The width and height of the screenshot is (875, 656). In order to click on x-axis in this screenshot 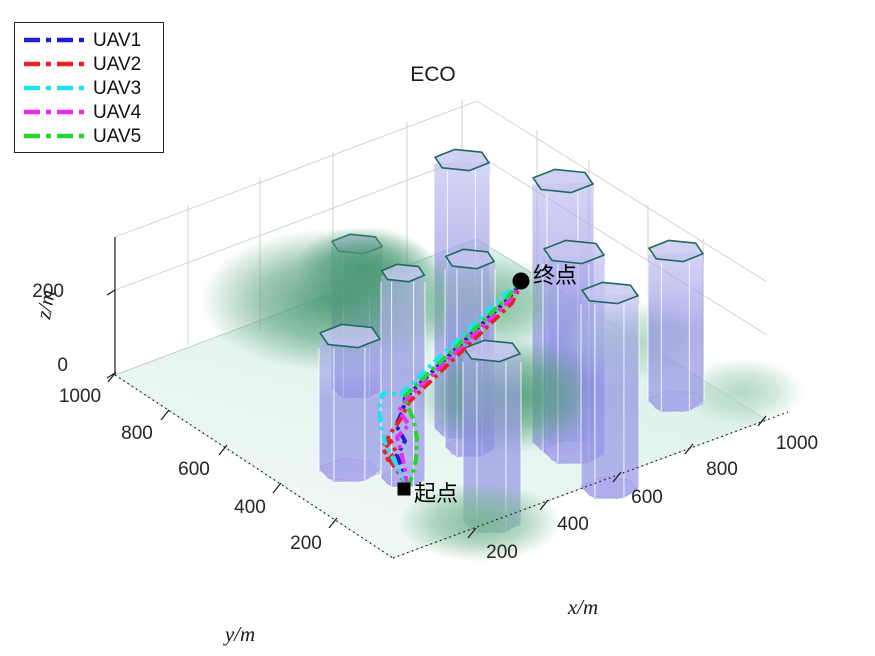, I will do `click(590, 485)`.